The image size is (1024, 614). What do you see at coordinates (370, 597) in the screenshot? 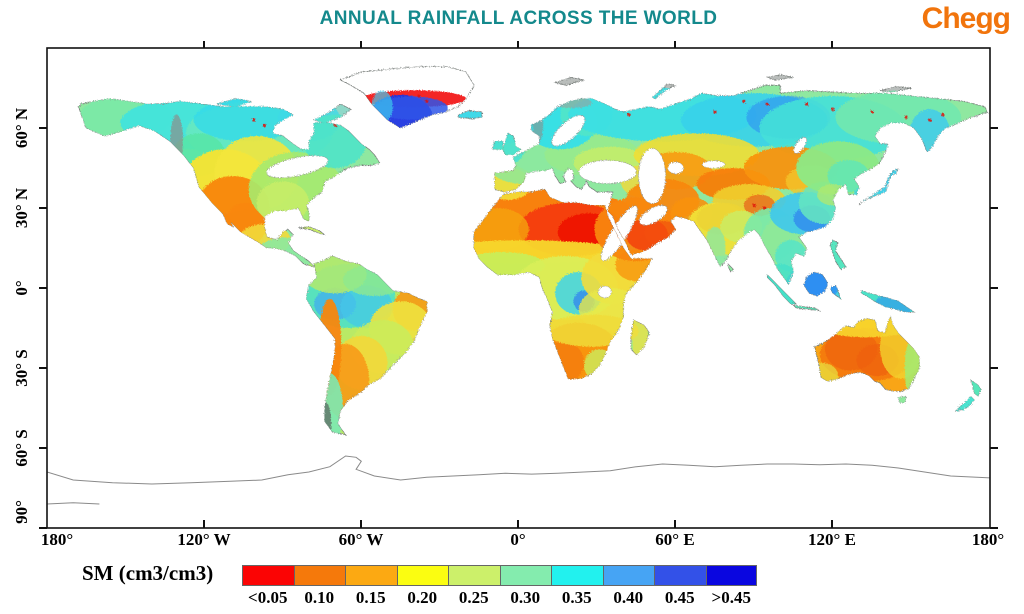
I see `colorbar-tick-label: 0.15` at bounding box center [370, 597].